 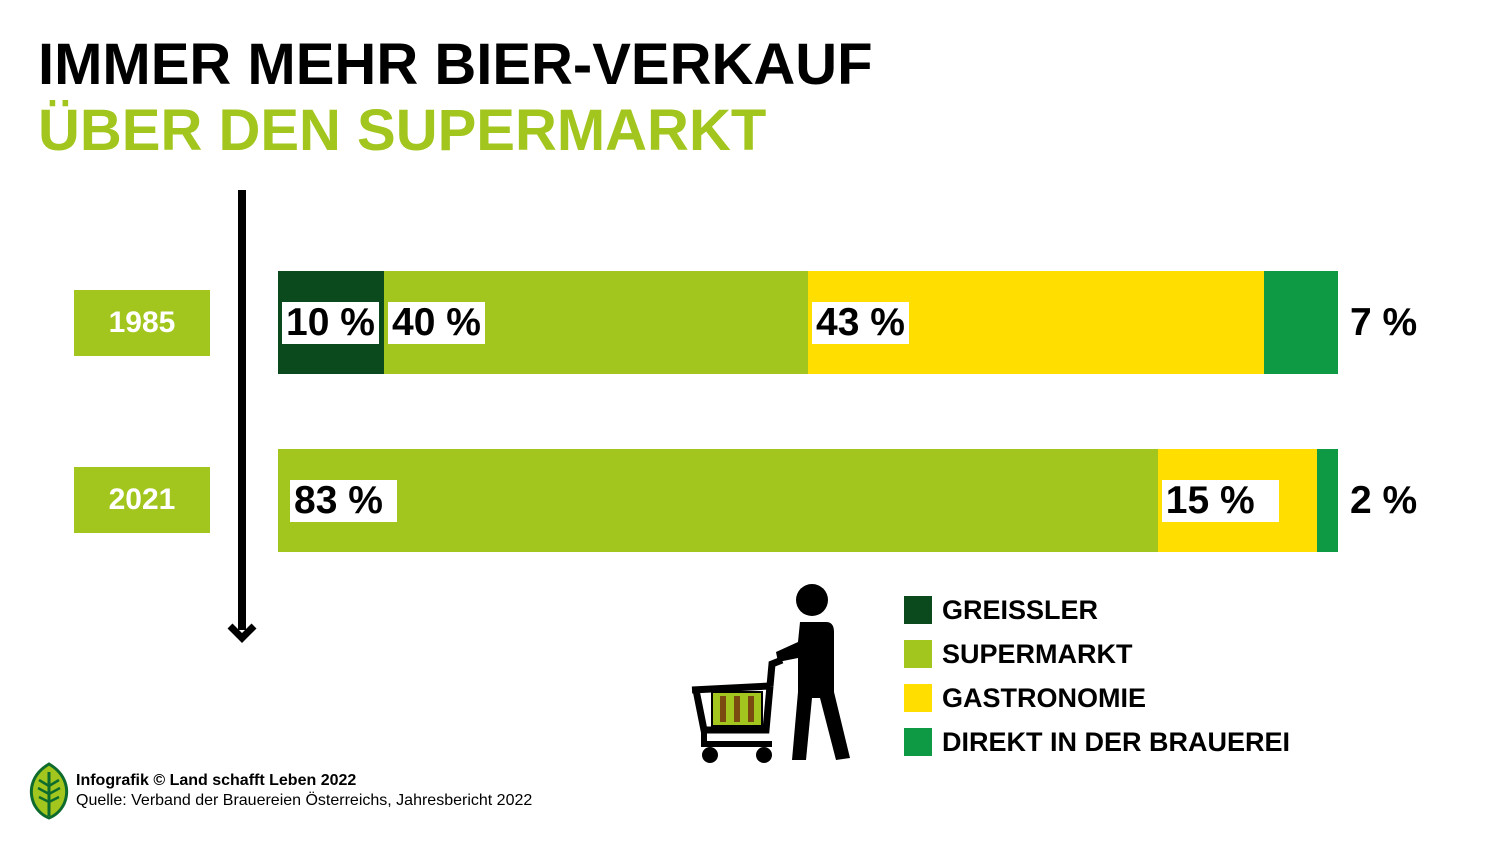 What do you see at coordinates (918, 742) in the screenshot?
I see `legend-swatch-brauerei` at bounding box center [918, 742].